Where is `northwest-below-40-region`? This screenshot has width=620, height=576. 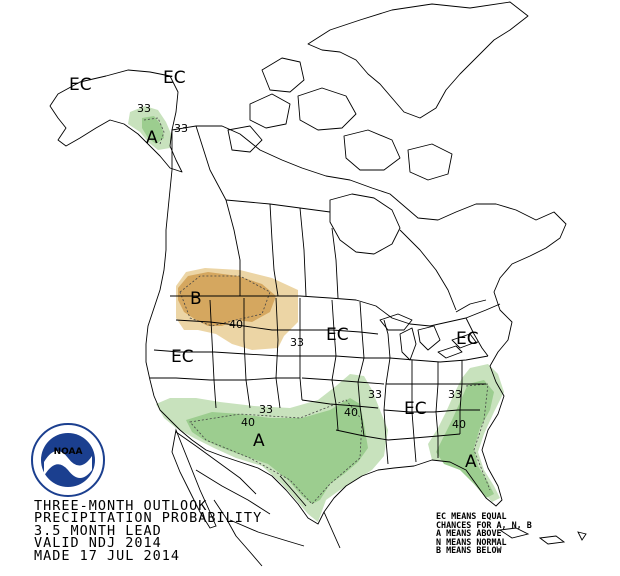
northwest-below-40-region is located at coordinates (227, 299).